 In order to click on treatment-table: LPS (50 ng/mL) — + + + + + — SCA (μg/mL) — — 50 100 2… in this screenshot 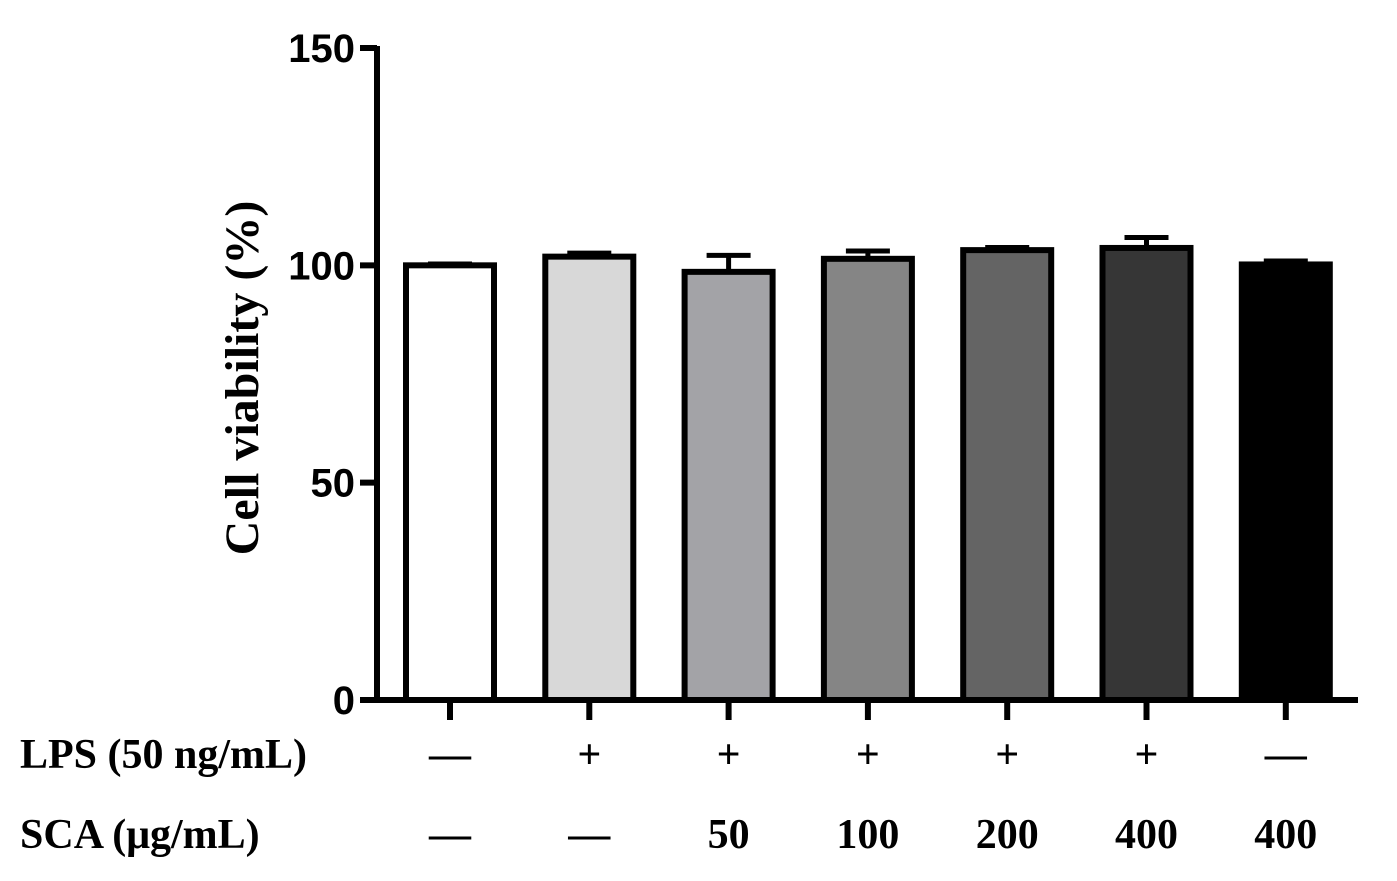, I will do `click(668, 795)`.